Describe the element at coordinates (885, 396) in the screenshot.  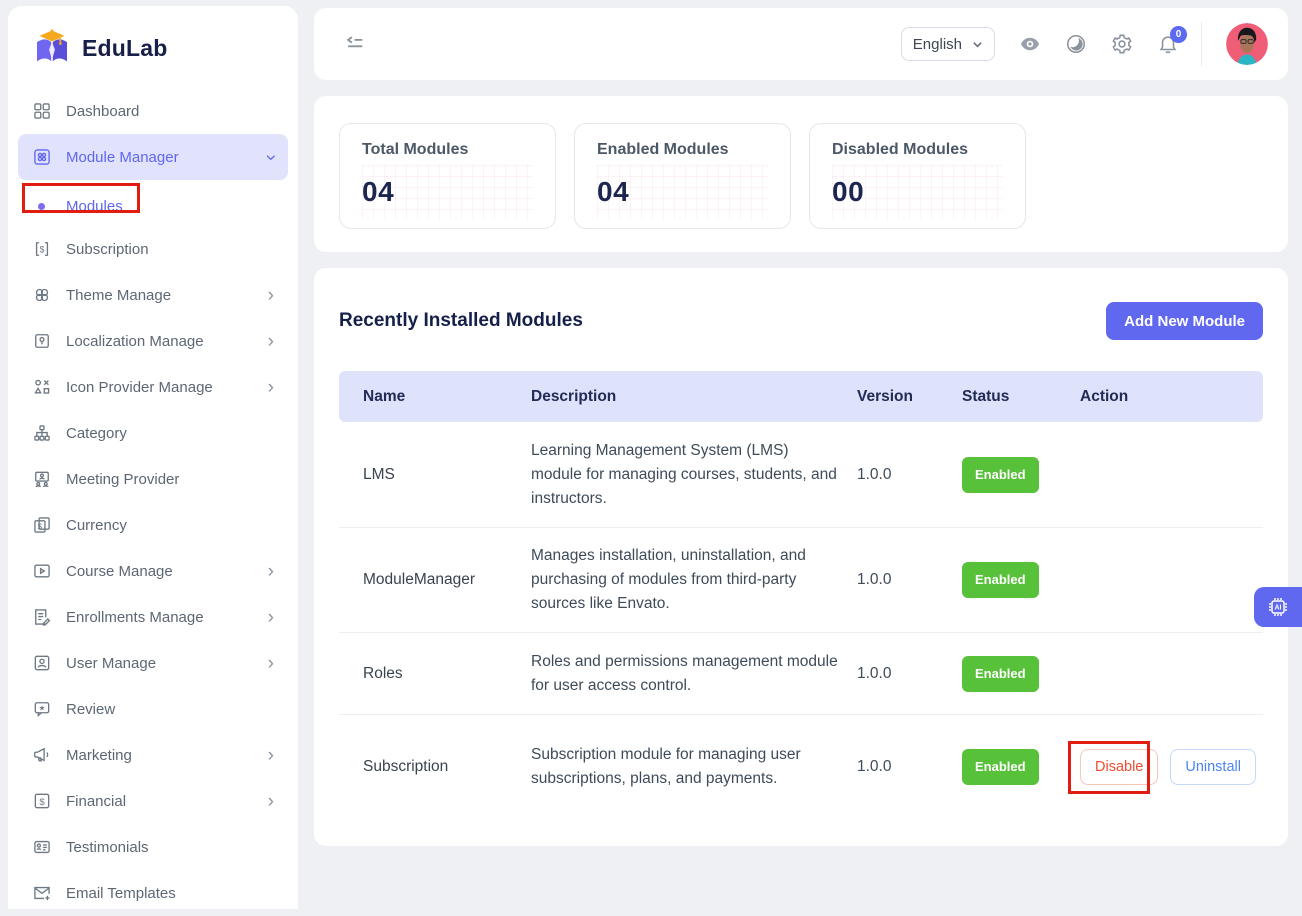
I see `column-header-version: Version` at that location.